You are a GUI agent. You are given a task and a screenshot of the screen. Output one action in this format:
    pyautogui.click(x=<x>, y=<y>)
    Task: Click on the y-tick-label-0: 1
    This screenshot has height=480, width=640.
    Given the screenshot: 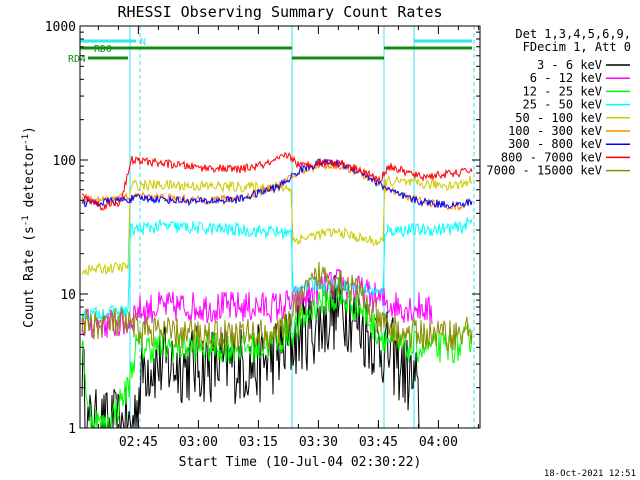 What is the action you would take?
    pyautogui.click(x=72, y=429)
    